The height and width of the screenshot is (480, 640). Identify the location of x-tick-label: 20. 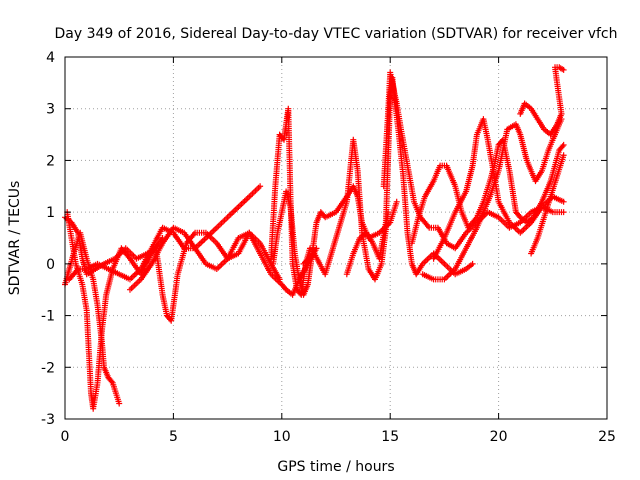
(499, 437).